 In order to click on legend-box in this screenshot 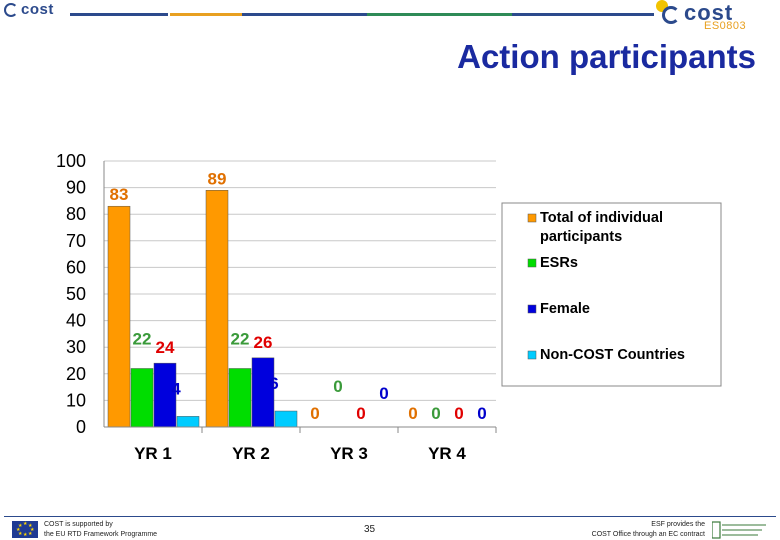, I will do `click(611, 294)`.